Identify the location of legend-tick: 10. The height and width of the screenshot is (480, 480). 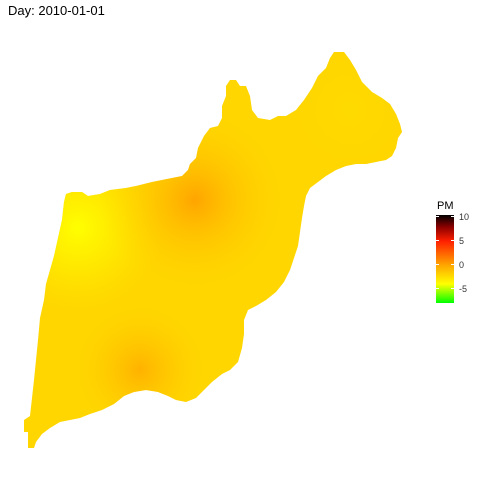
(458, 217).